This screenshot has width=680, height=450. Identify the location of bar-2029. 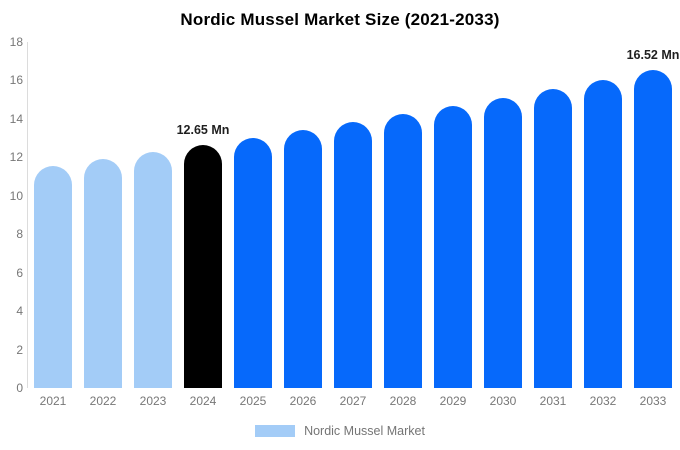
(453, 247).